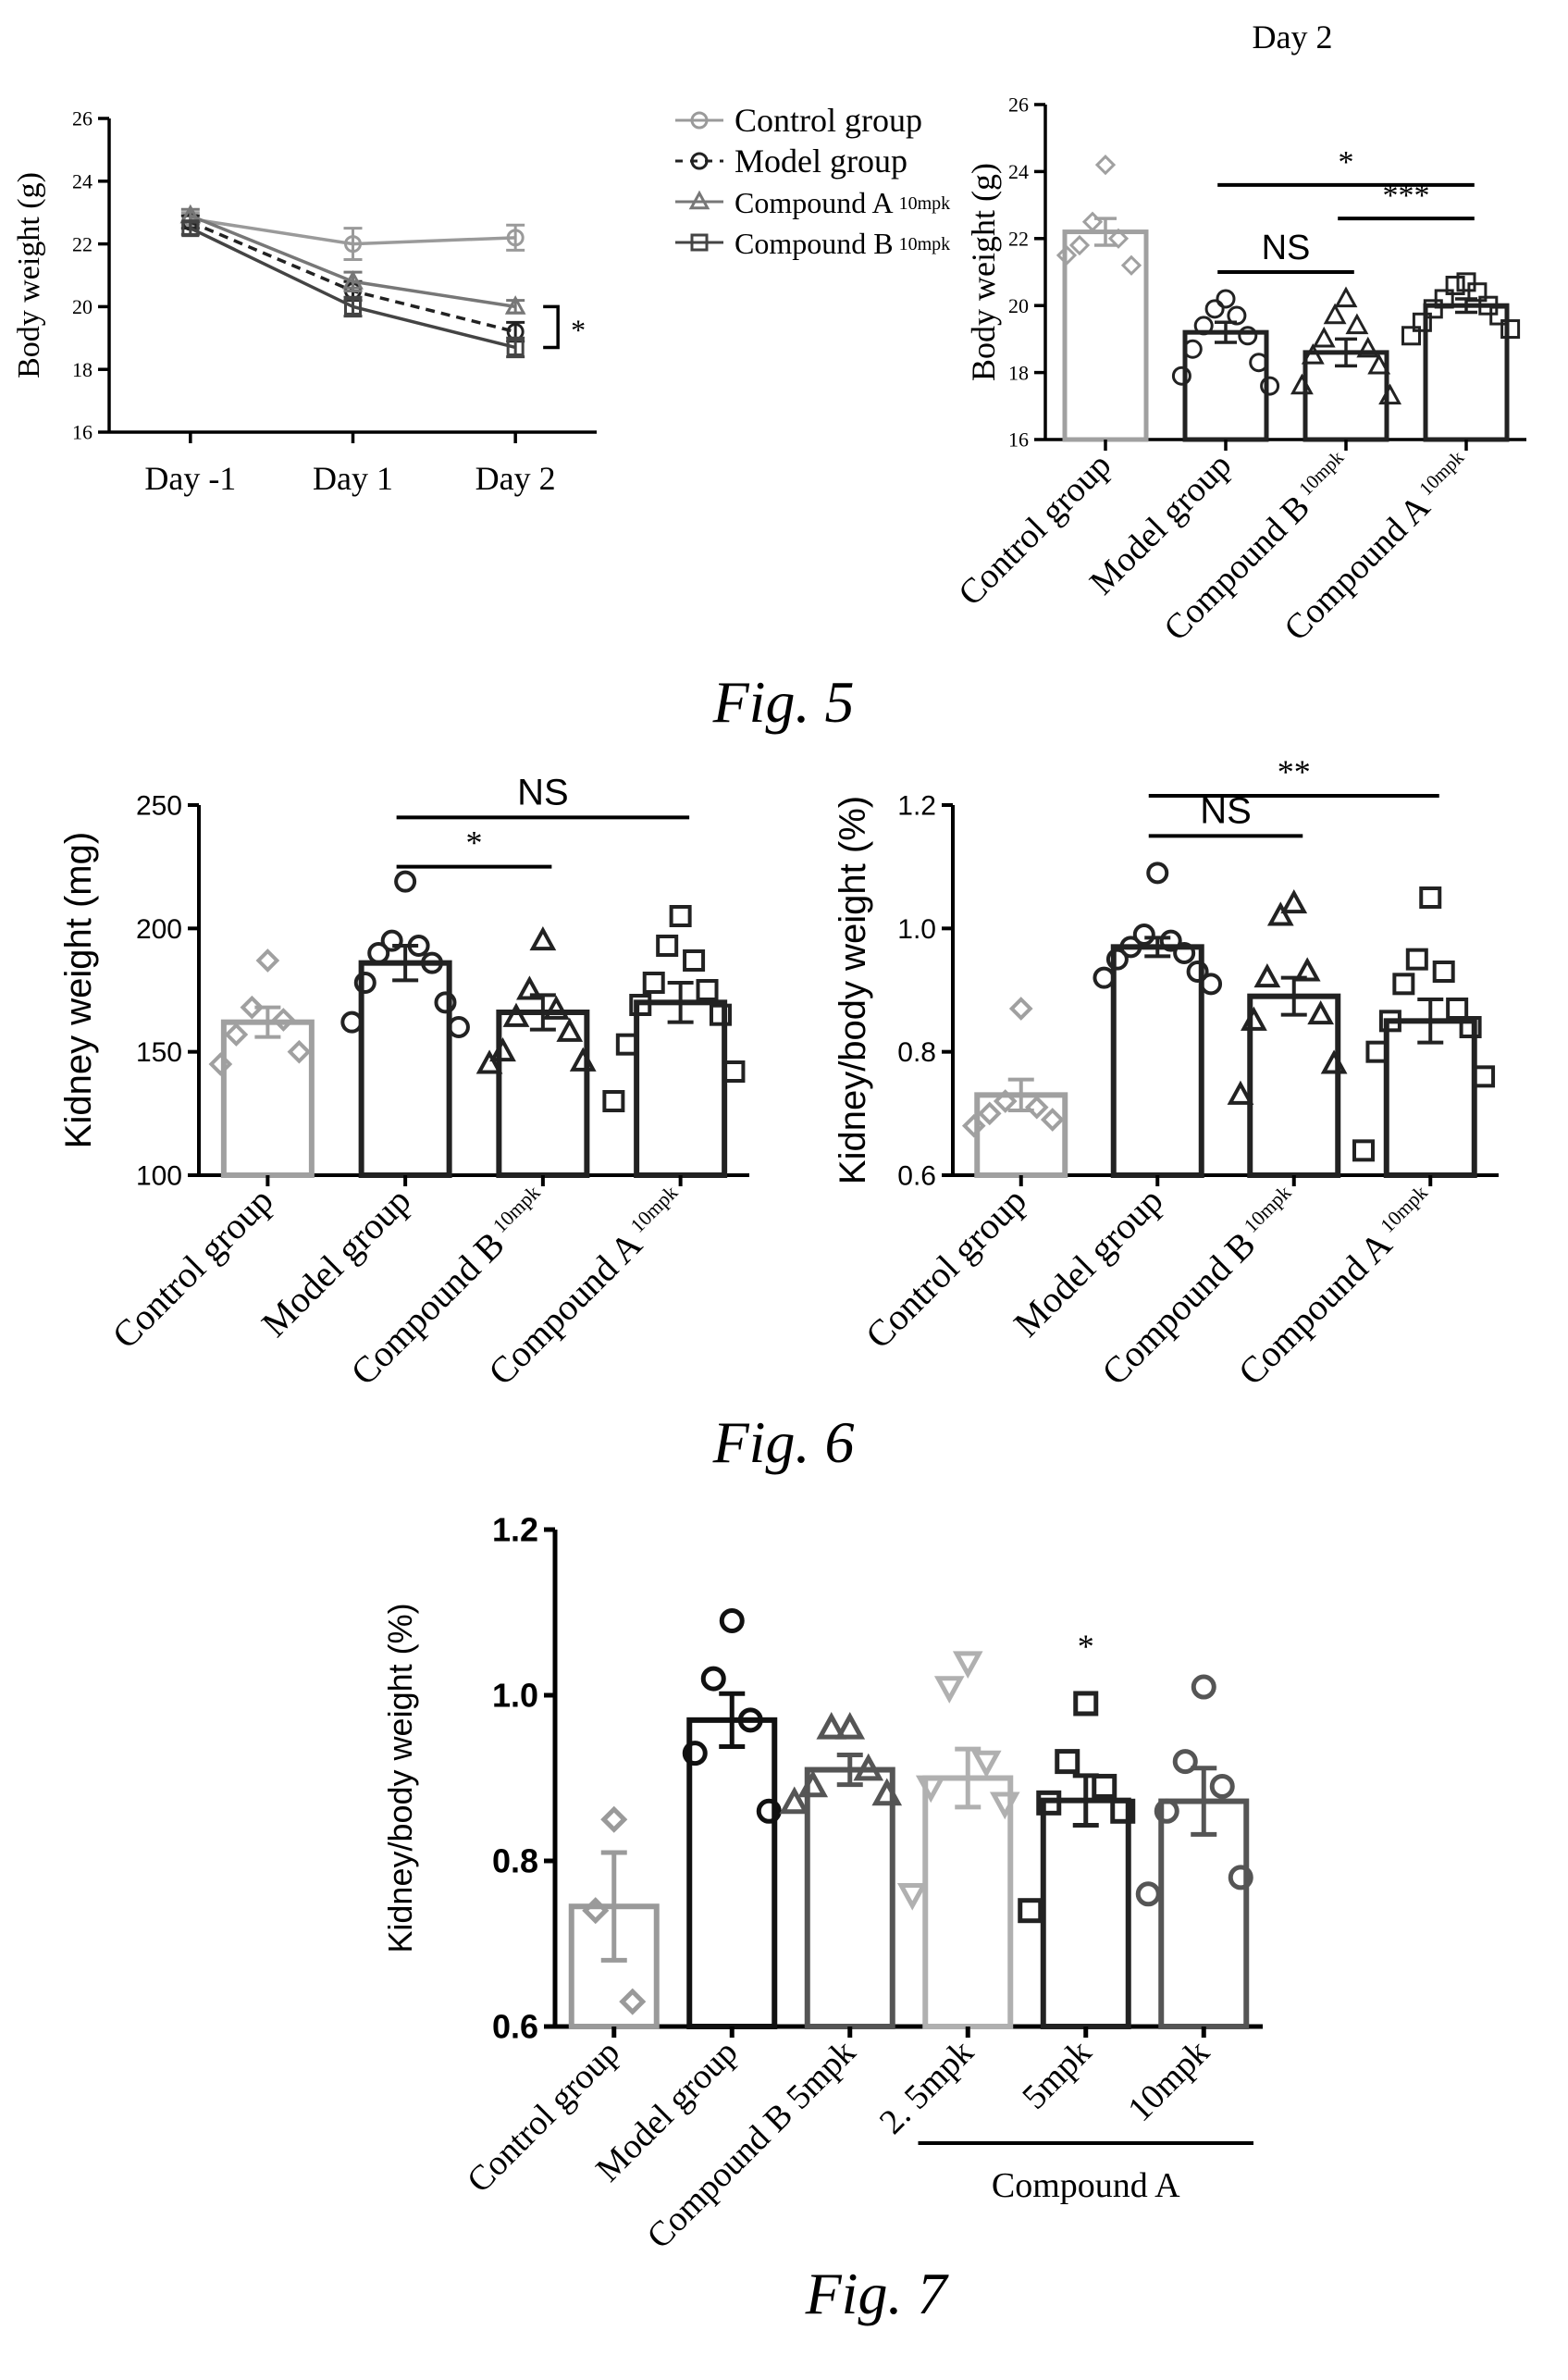 The width and height of the screenshot is (1568, 2380). Describe the element at coordinates (828, 120) in the screenshot. I see `legend-label-main: Control group` at that location.